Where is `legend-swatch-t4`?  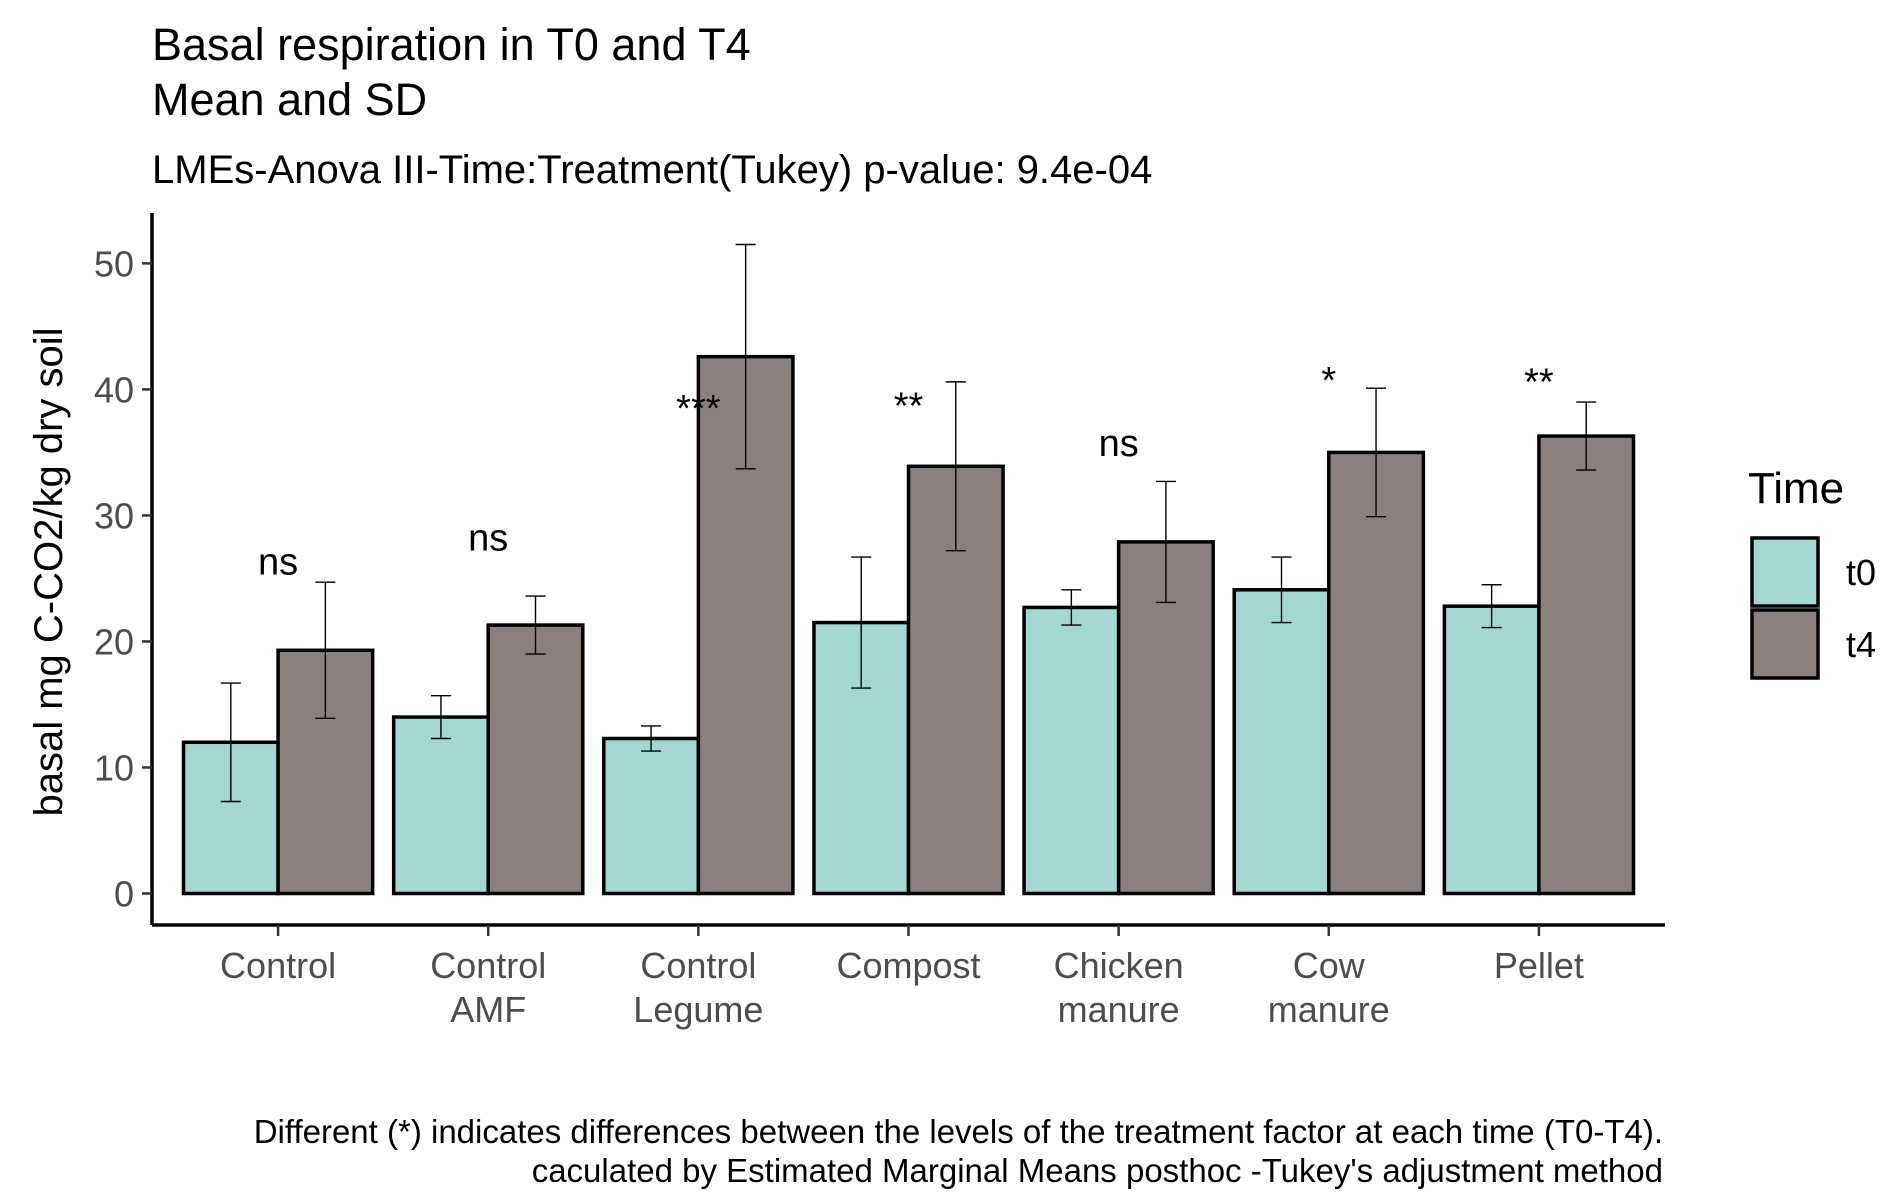 legend-swatch-t4 is located at coordinates (1785, 644).